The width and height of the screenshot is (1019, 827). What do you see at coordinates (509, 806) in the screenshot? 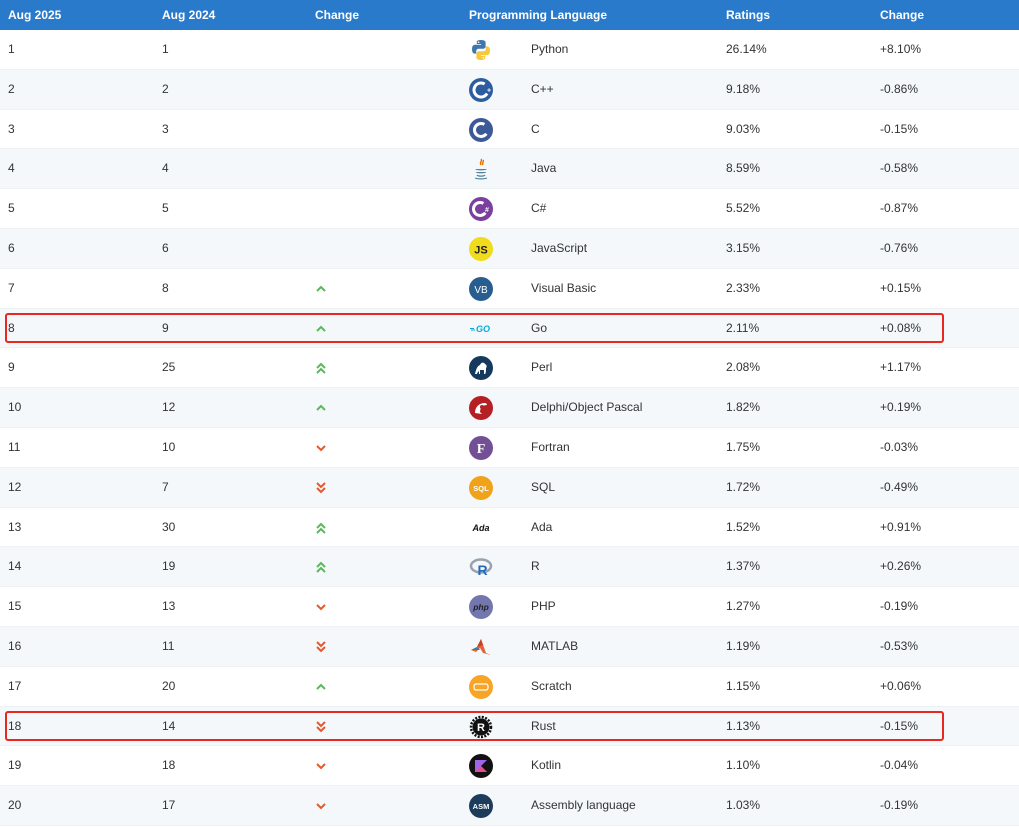
I see `table-row: 20 17 ASM Assembly language 1.03% -0.19%` at bounding box center [509, 806].